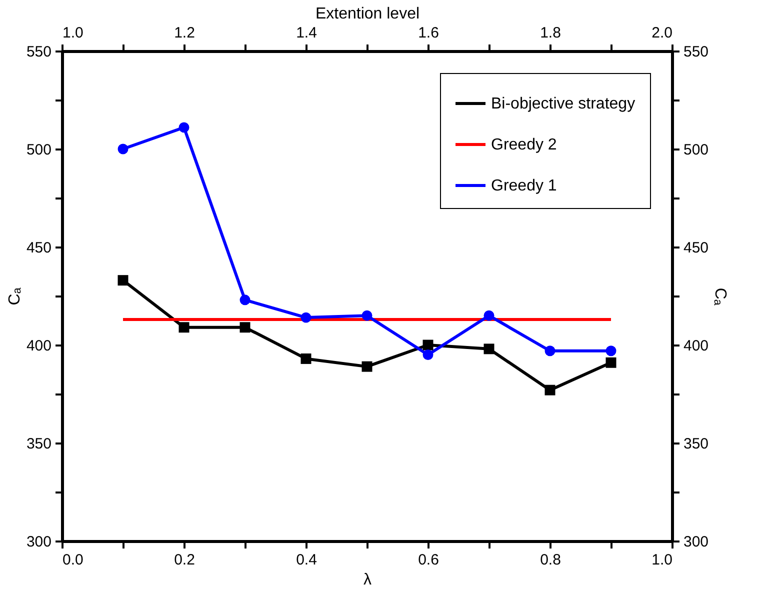 The width and height of the screenshot is (759, 611). I want to click on x2-axis-title: Extention level, so click(367, 14).